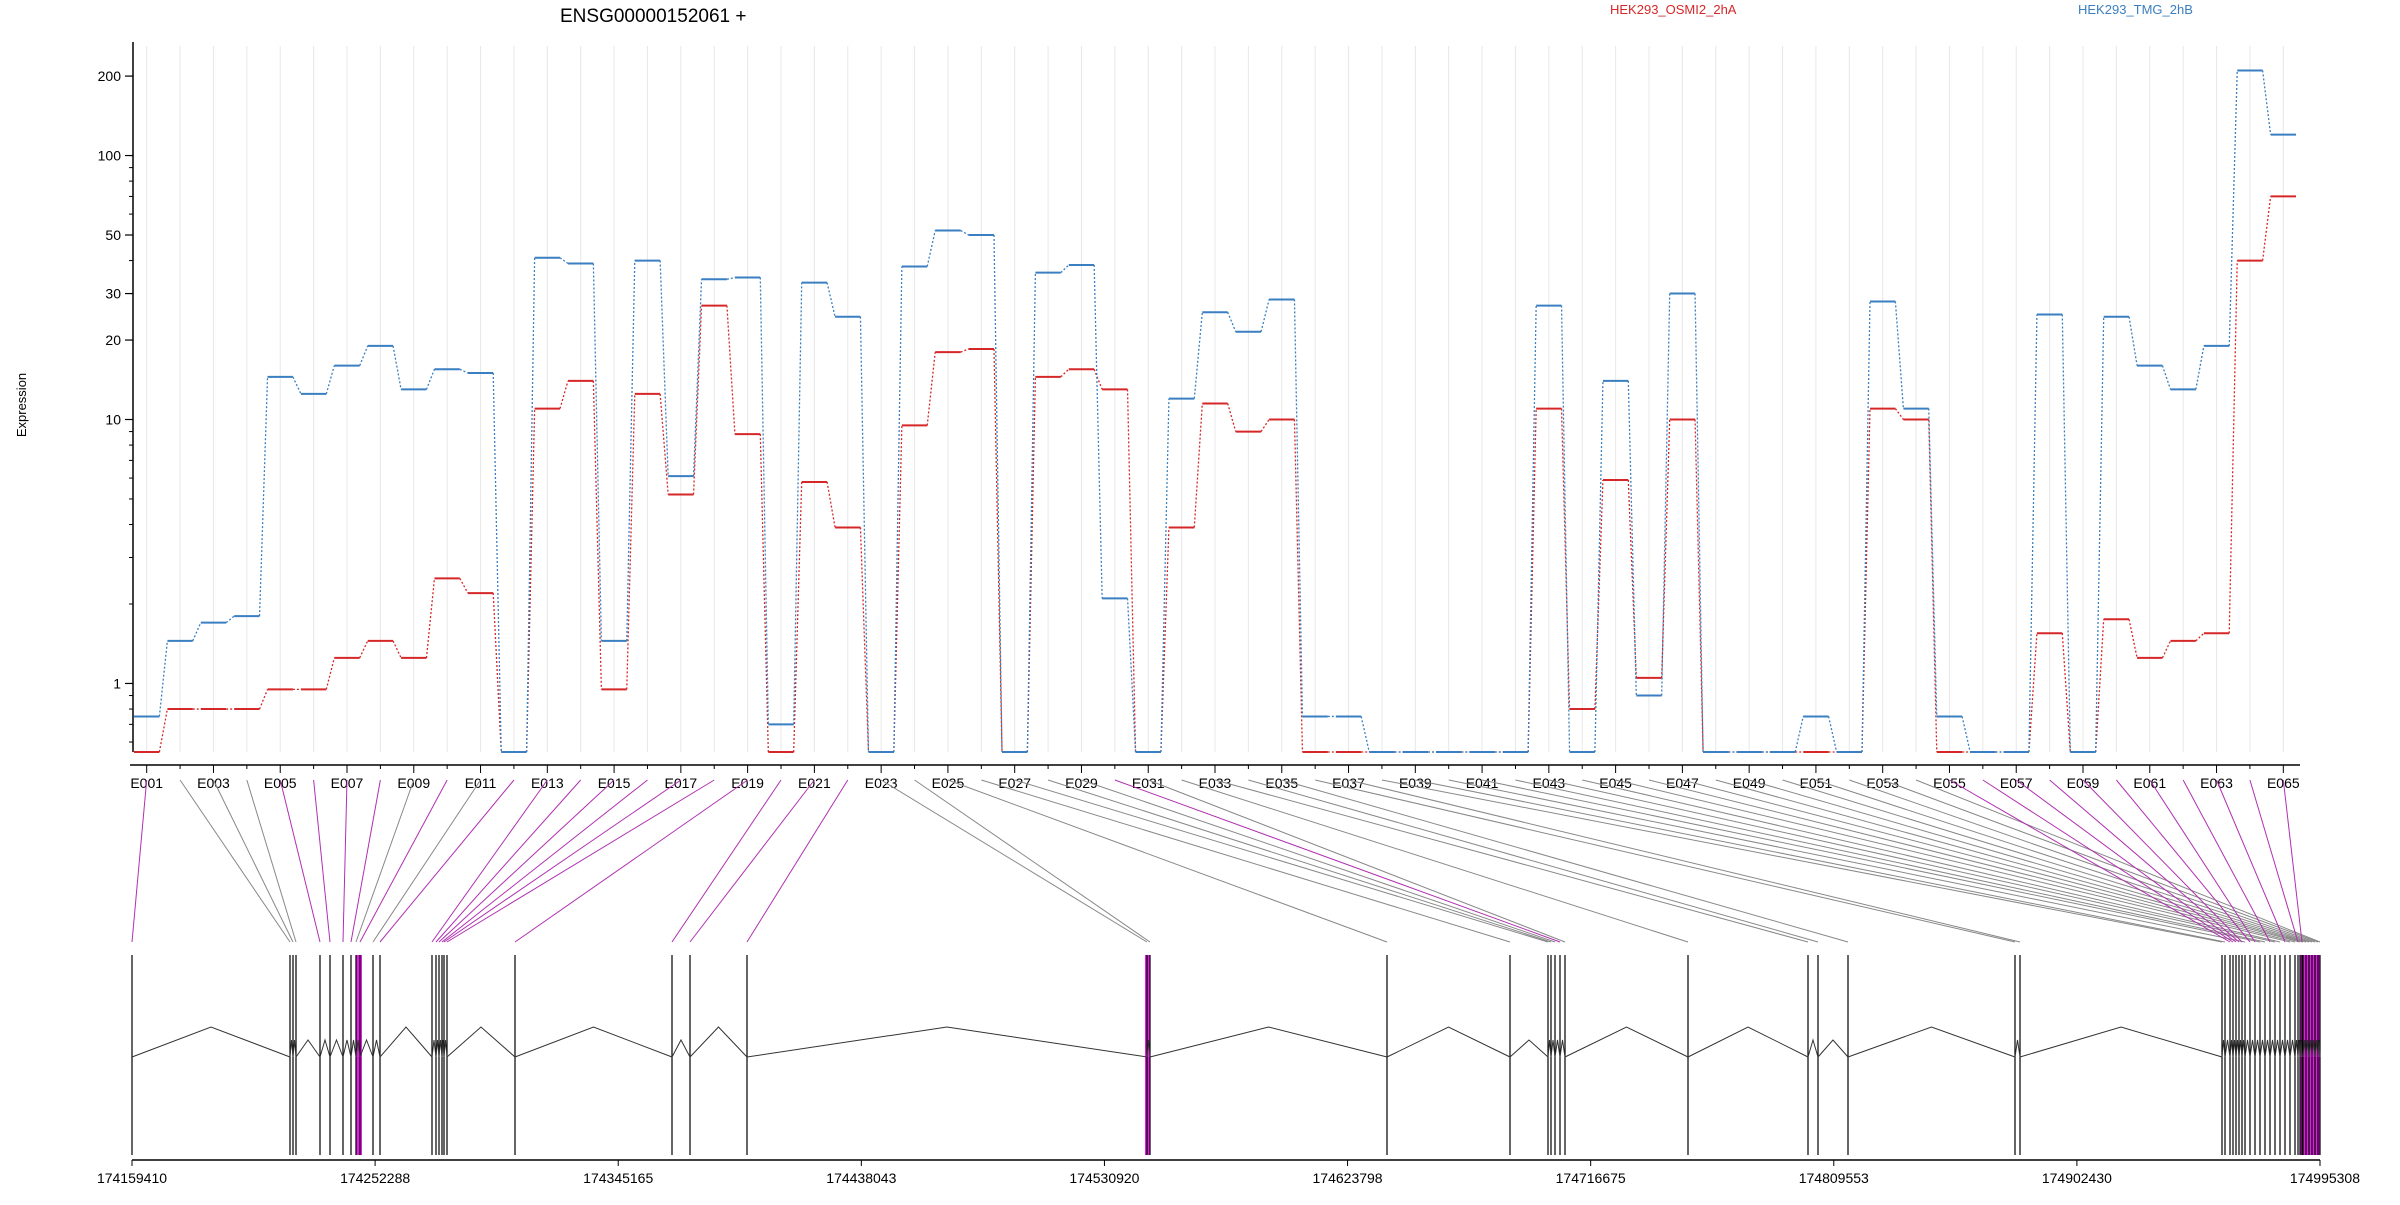 The width and height of the screenshot is (2400, 1205). Describe the element at coordinates (1104, 1178) in the screenshot. I see `genomic-tick-label: 174530920` at that location.